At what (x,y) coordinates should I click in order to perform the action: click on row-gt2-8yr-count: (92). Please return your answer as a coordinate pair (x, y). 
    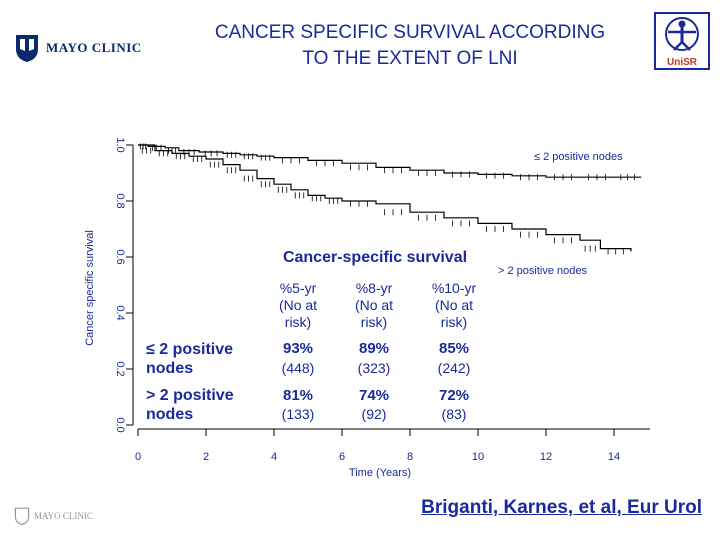
    Looking at the image, I should click on (374, 414).